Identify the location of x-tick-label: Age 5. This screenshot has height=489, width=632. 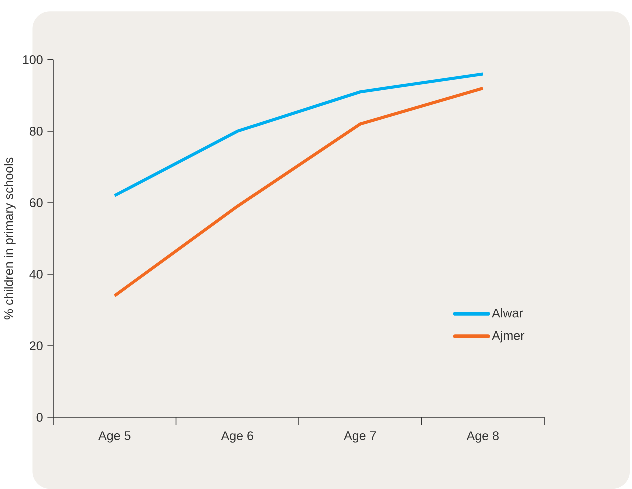
(114, 437).